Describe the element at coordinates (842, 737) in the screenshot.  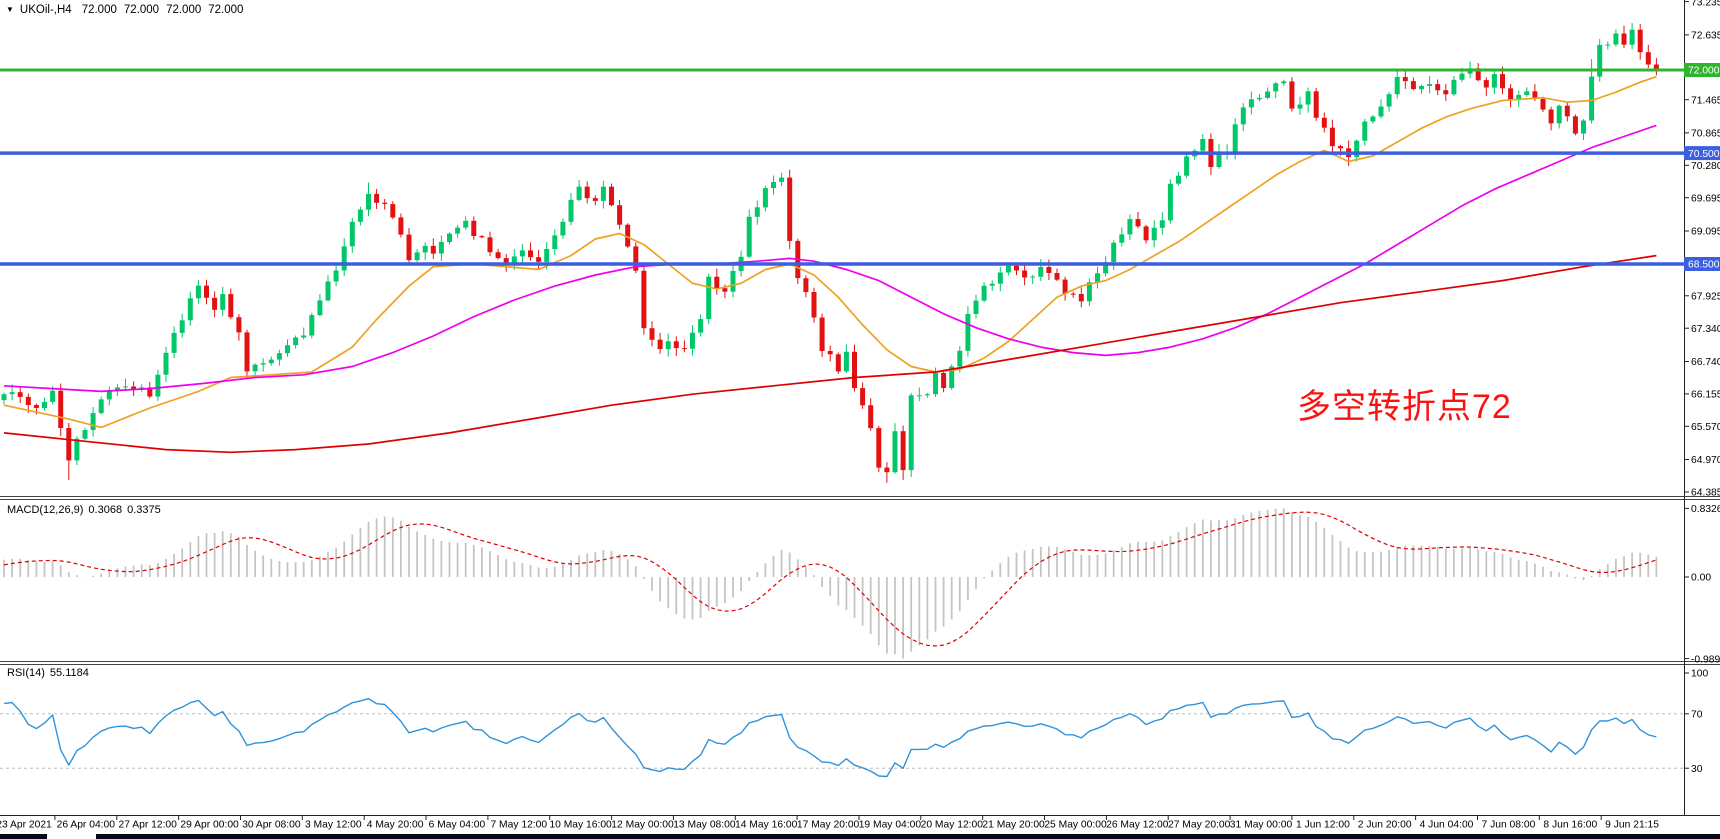
I see `rsi-panel-plot` at that location.